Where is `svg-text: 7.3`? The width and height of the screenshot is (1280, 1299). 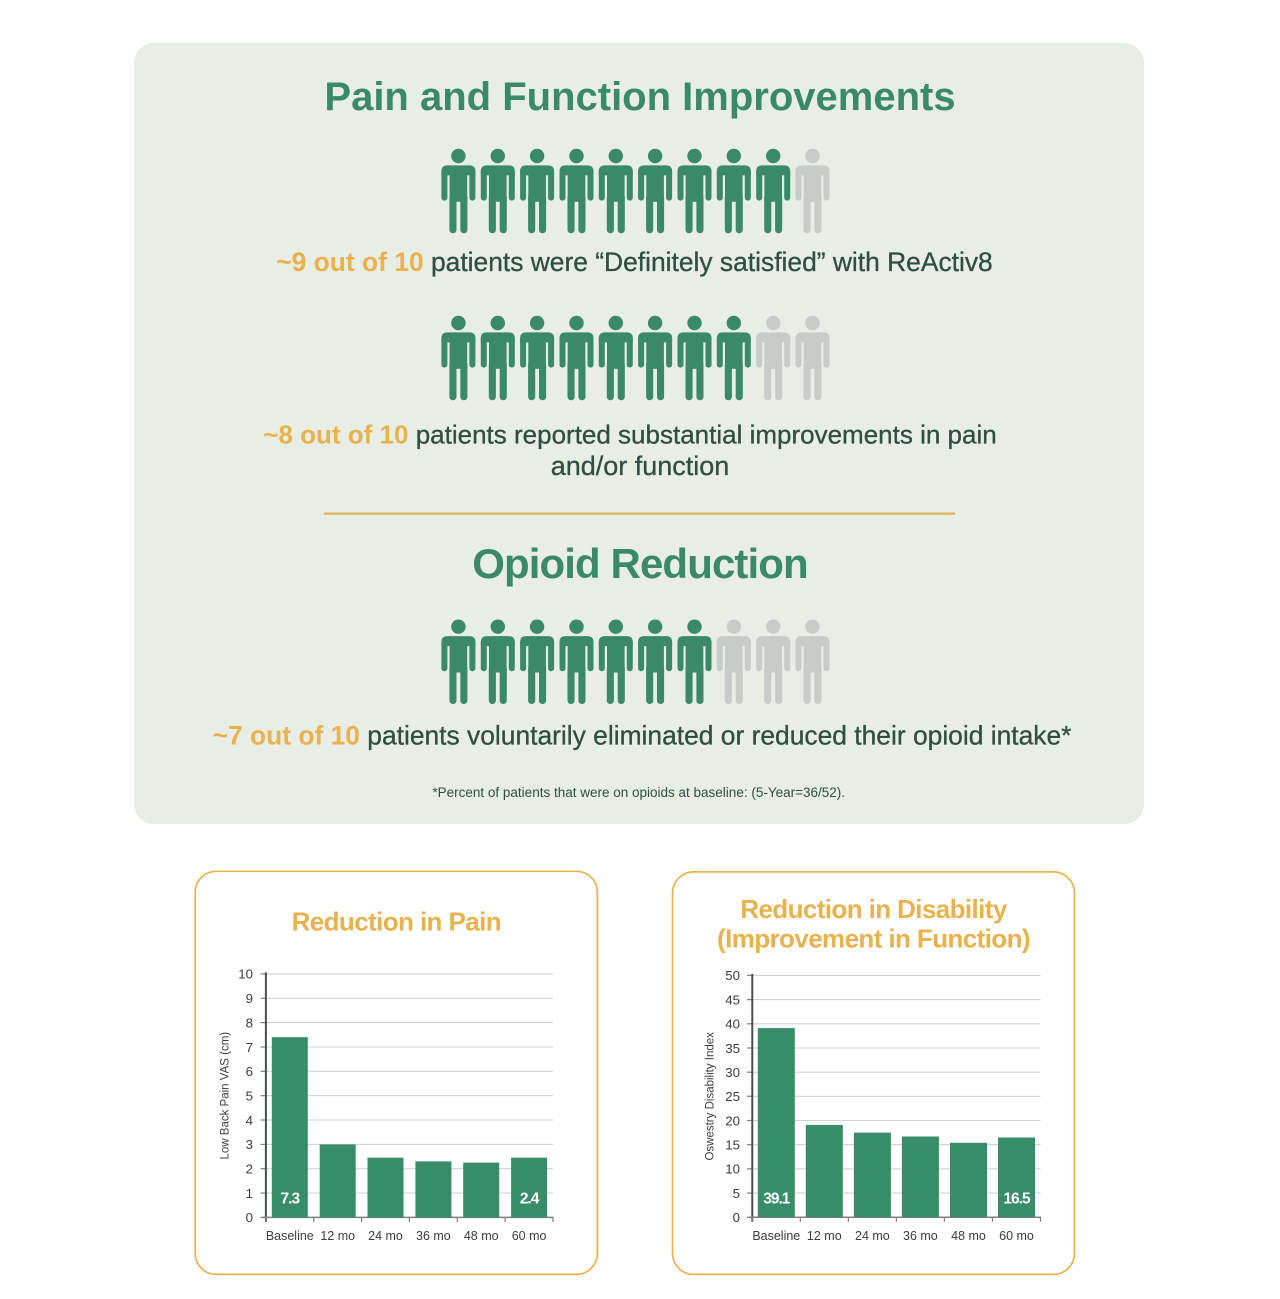 svg-text: 7.3 is located at coordinates (291, 1198).